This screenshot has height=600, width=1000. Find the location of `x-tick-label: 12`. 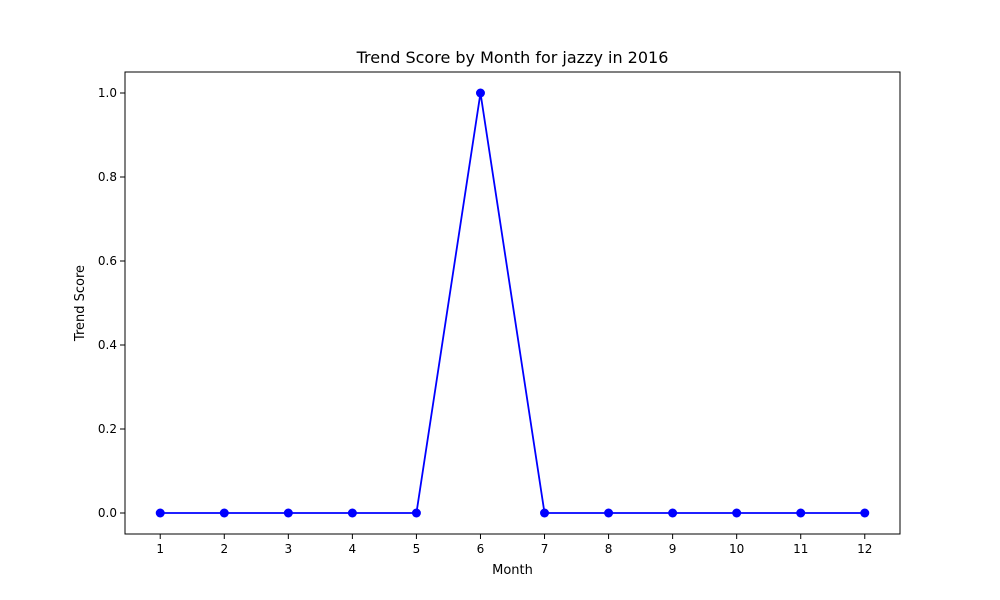

x-tick-label: 12 is located at coordinates (864, 549).